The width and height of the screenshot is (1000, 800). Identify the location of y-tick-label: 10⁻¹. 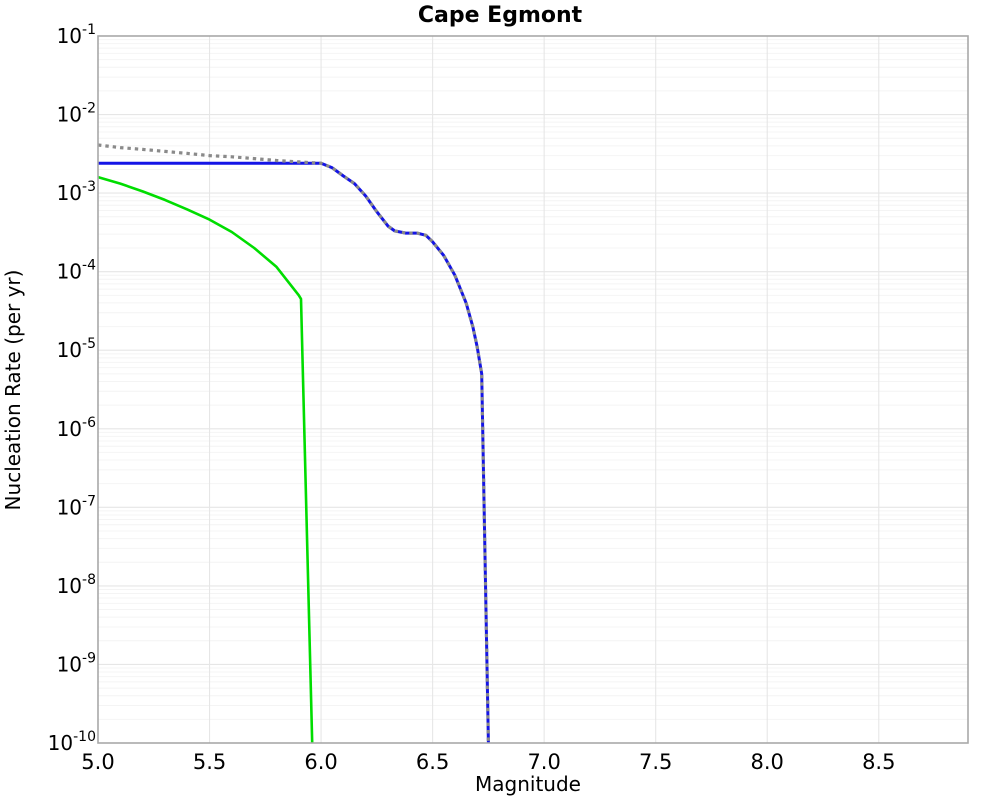
(76, 35).